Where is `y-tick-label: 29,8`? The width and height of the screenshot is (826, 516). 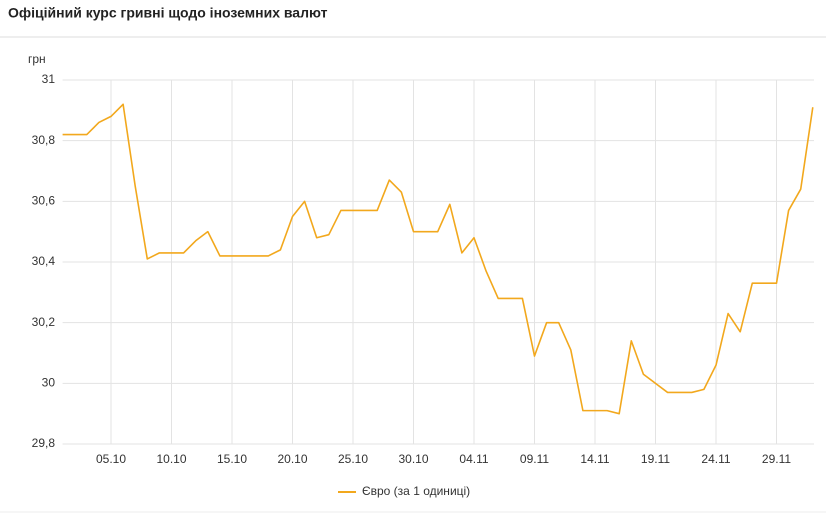
y-tick-label: 29,8 is located at coordinates (44, 443).